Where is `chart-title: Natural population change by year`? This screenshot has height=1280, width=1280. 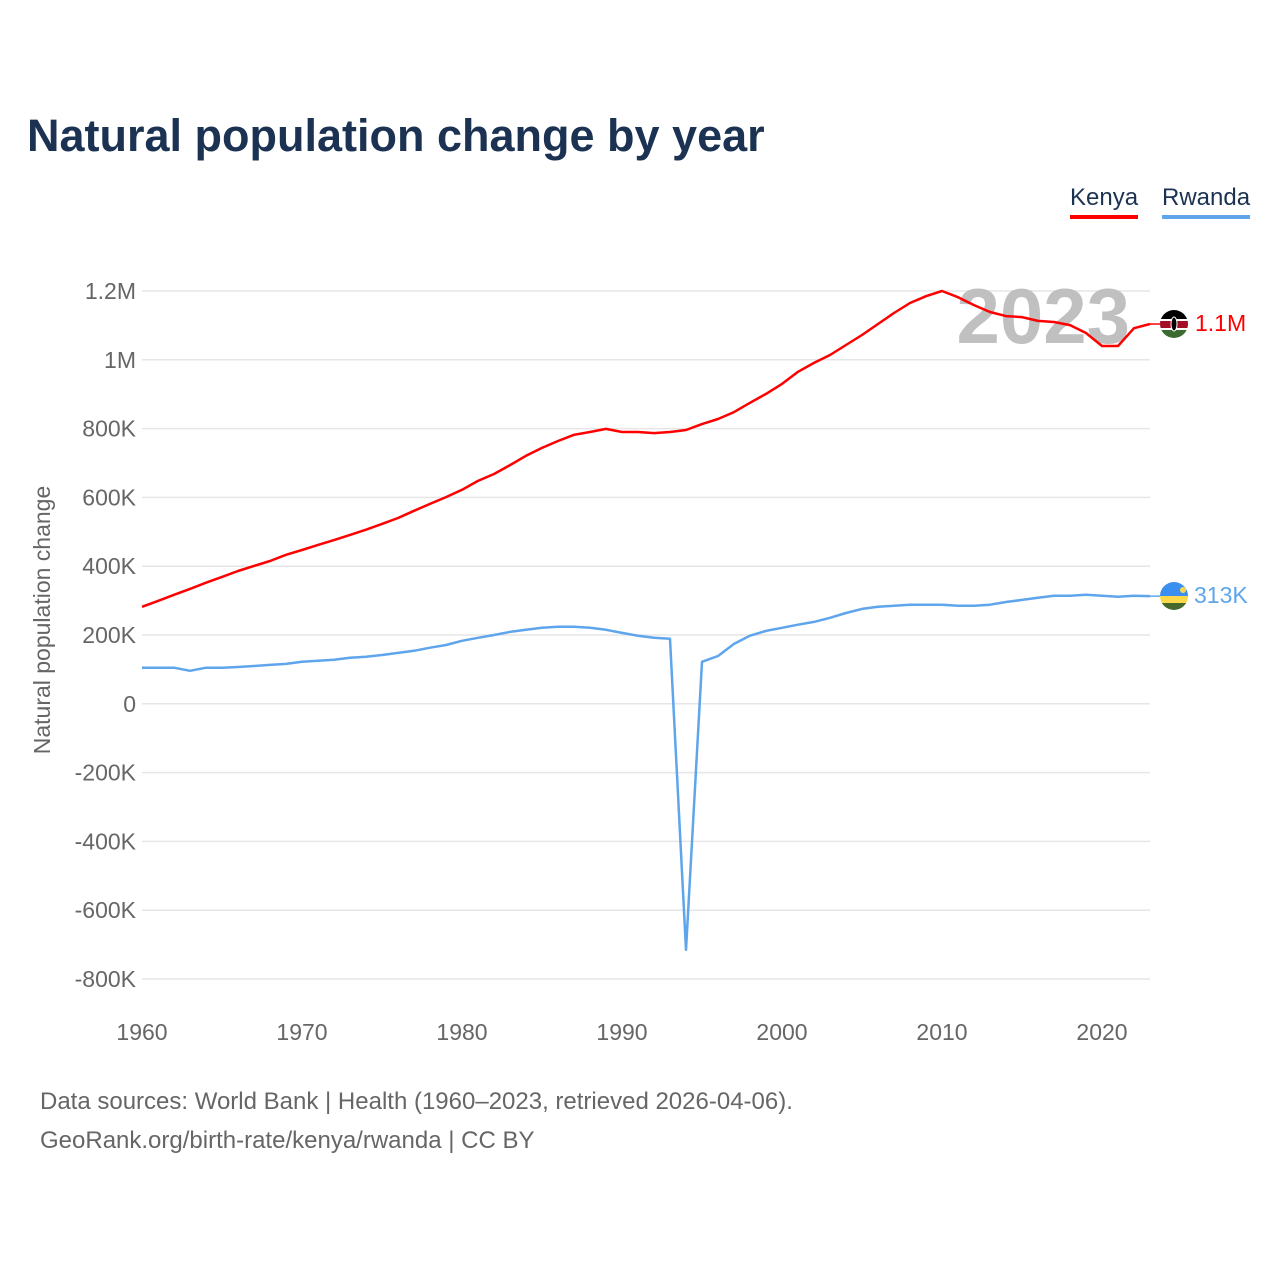
chart-title: Natural population change by year is located at coordinates (396, 135).